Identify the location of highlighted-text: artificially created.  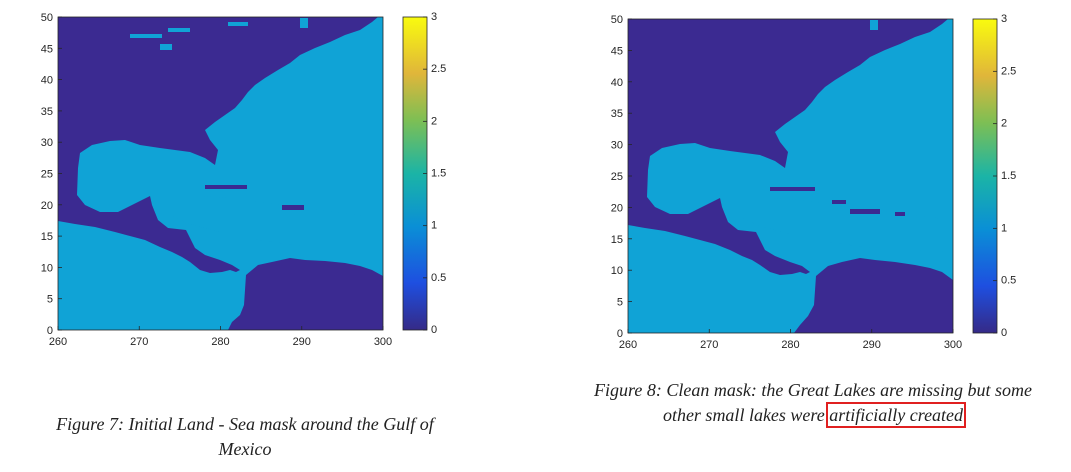
(896, 415).